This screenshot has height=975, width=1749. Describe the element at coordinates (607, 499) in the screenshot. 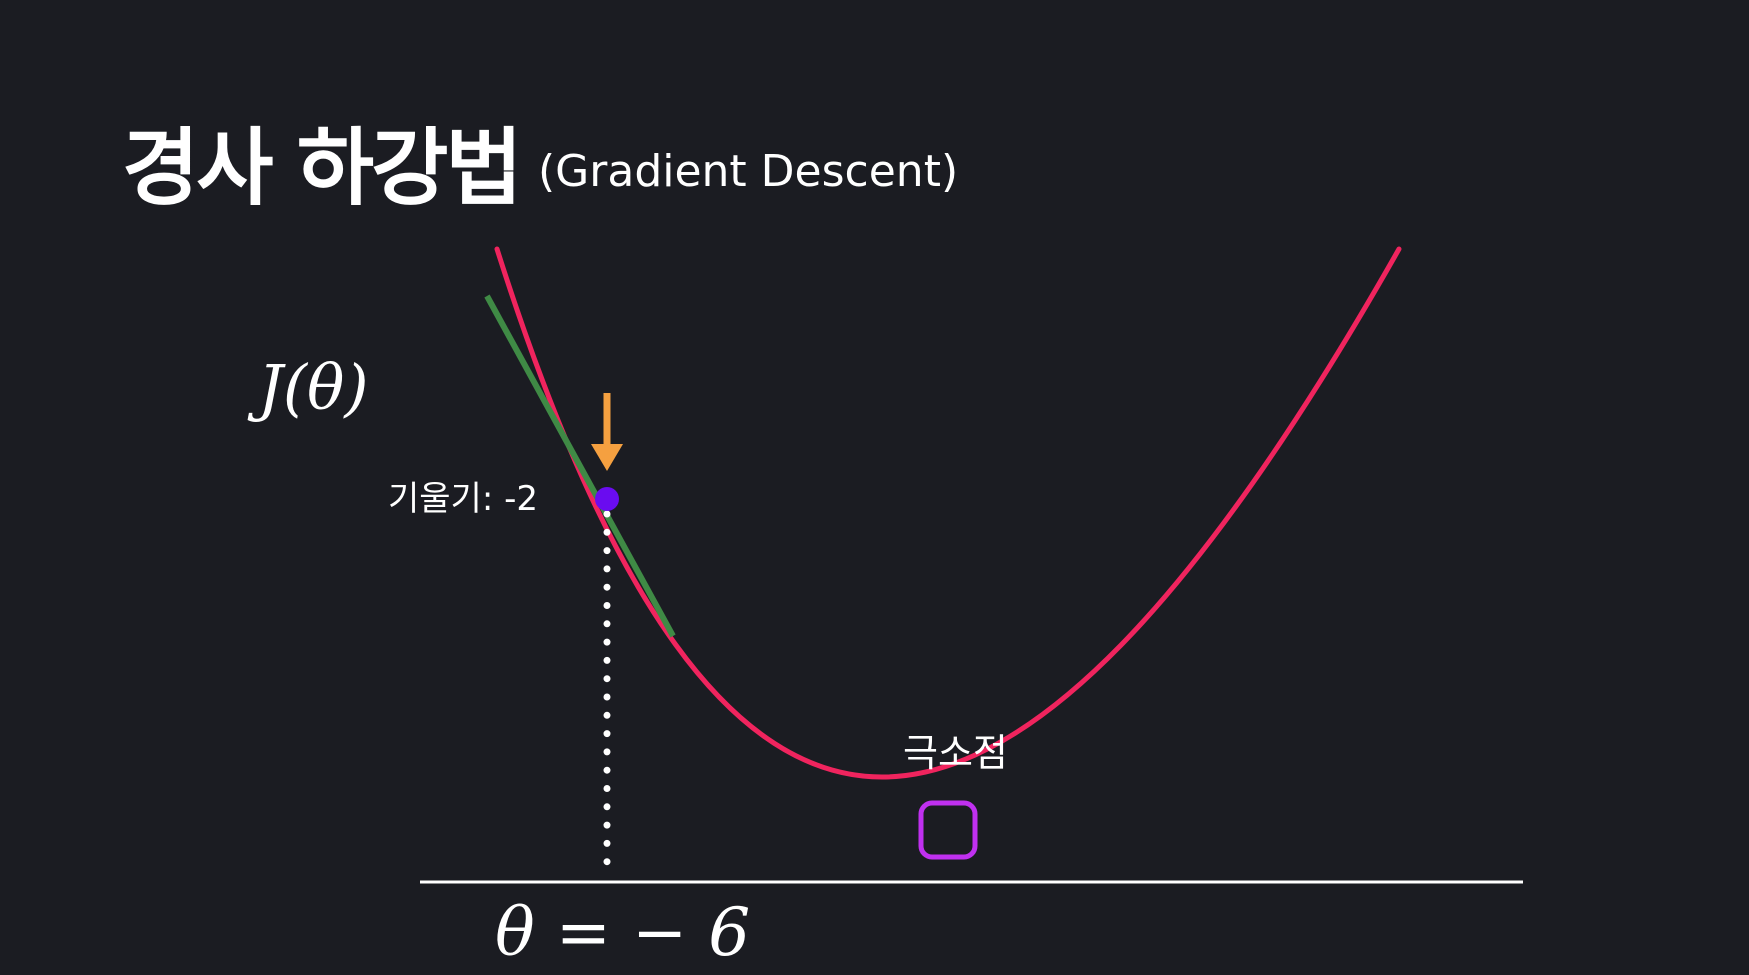

I see `current-point` at that location.